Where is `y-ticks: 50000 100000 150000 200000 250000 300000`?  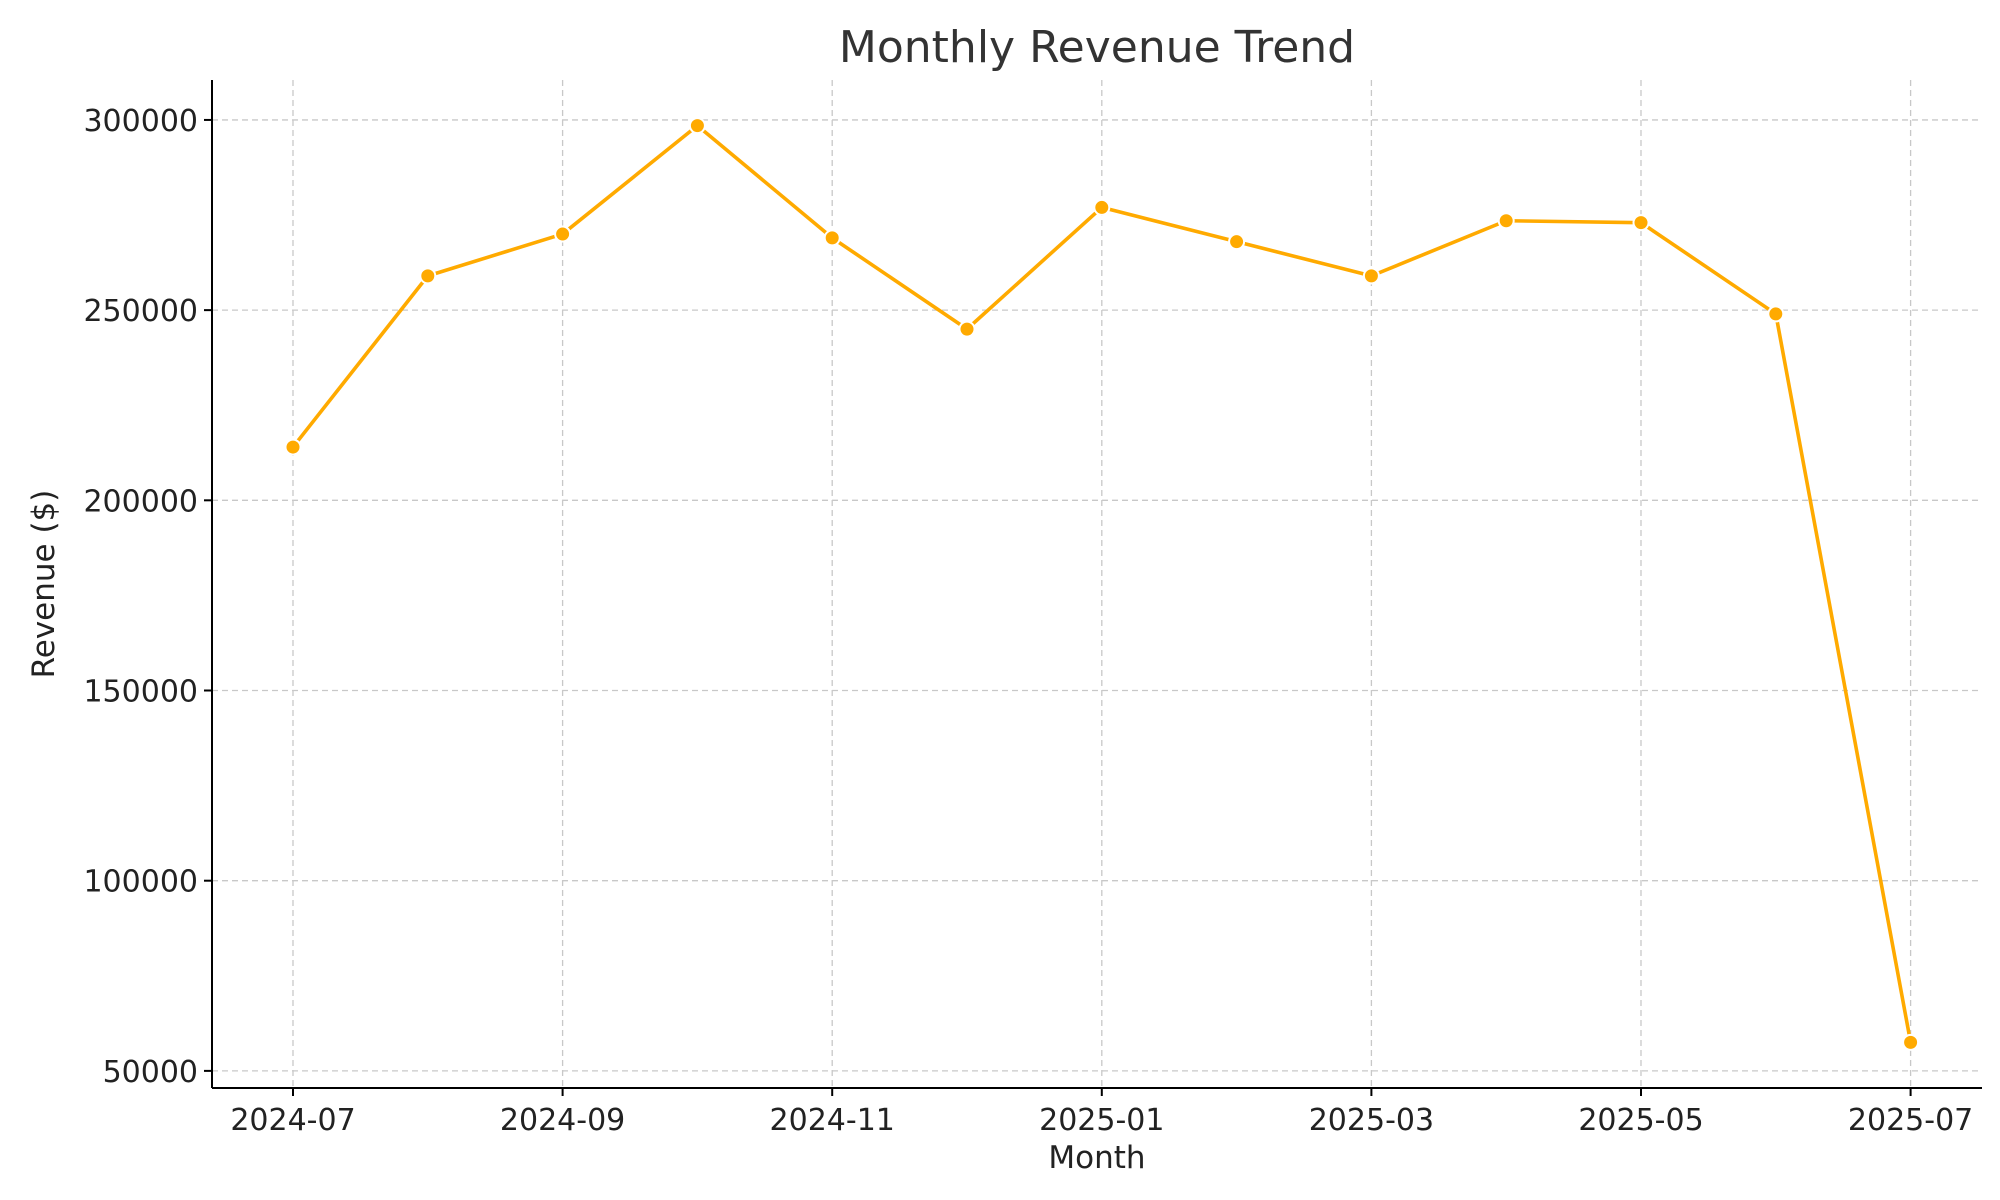 y-ticks: 50000 100000 150000 200000 250000 300000 is located at coordinates (147, 597).